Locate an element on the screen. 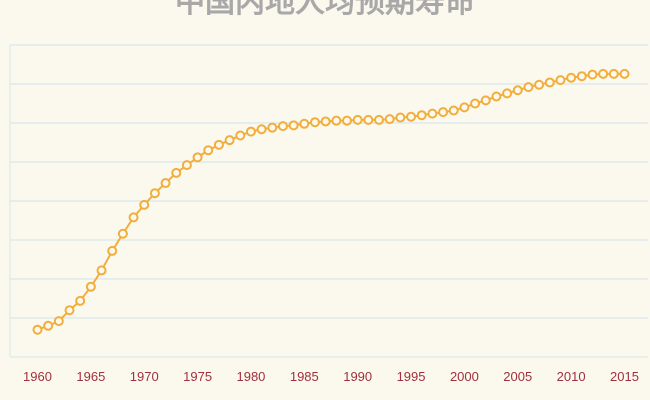 The image size is (650, 400). chart-title: 中国内地人均预期寿命 is located at coordinates (325, 10).